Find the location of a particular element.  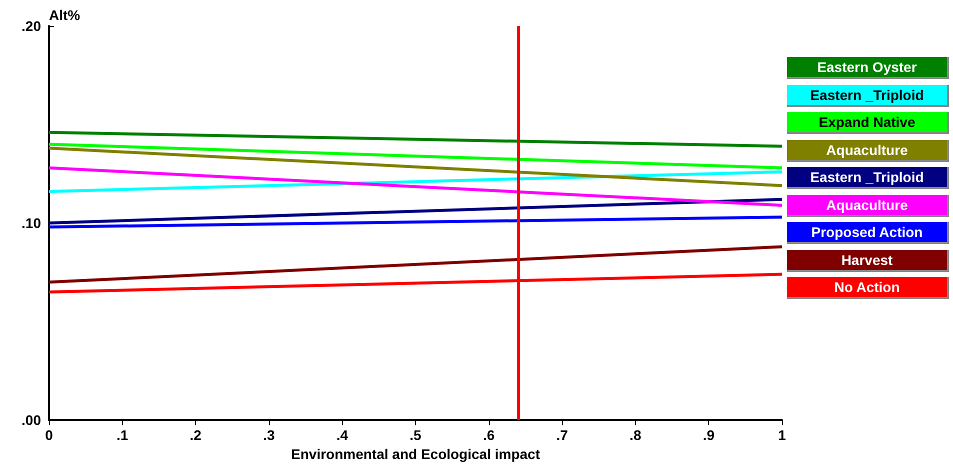

text: Harvest is located at coordinates (868, 261).